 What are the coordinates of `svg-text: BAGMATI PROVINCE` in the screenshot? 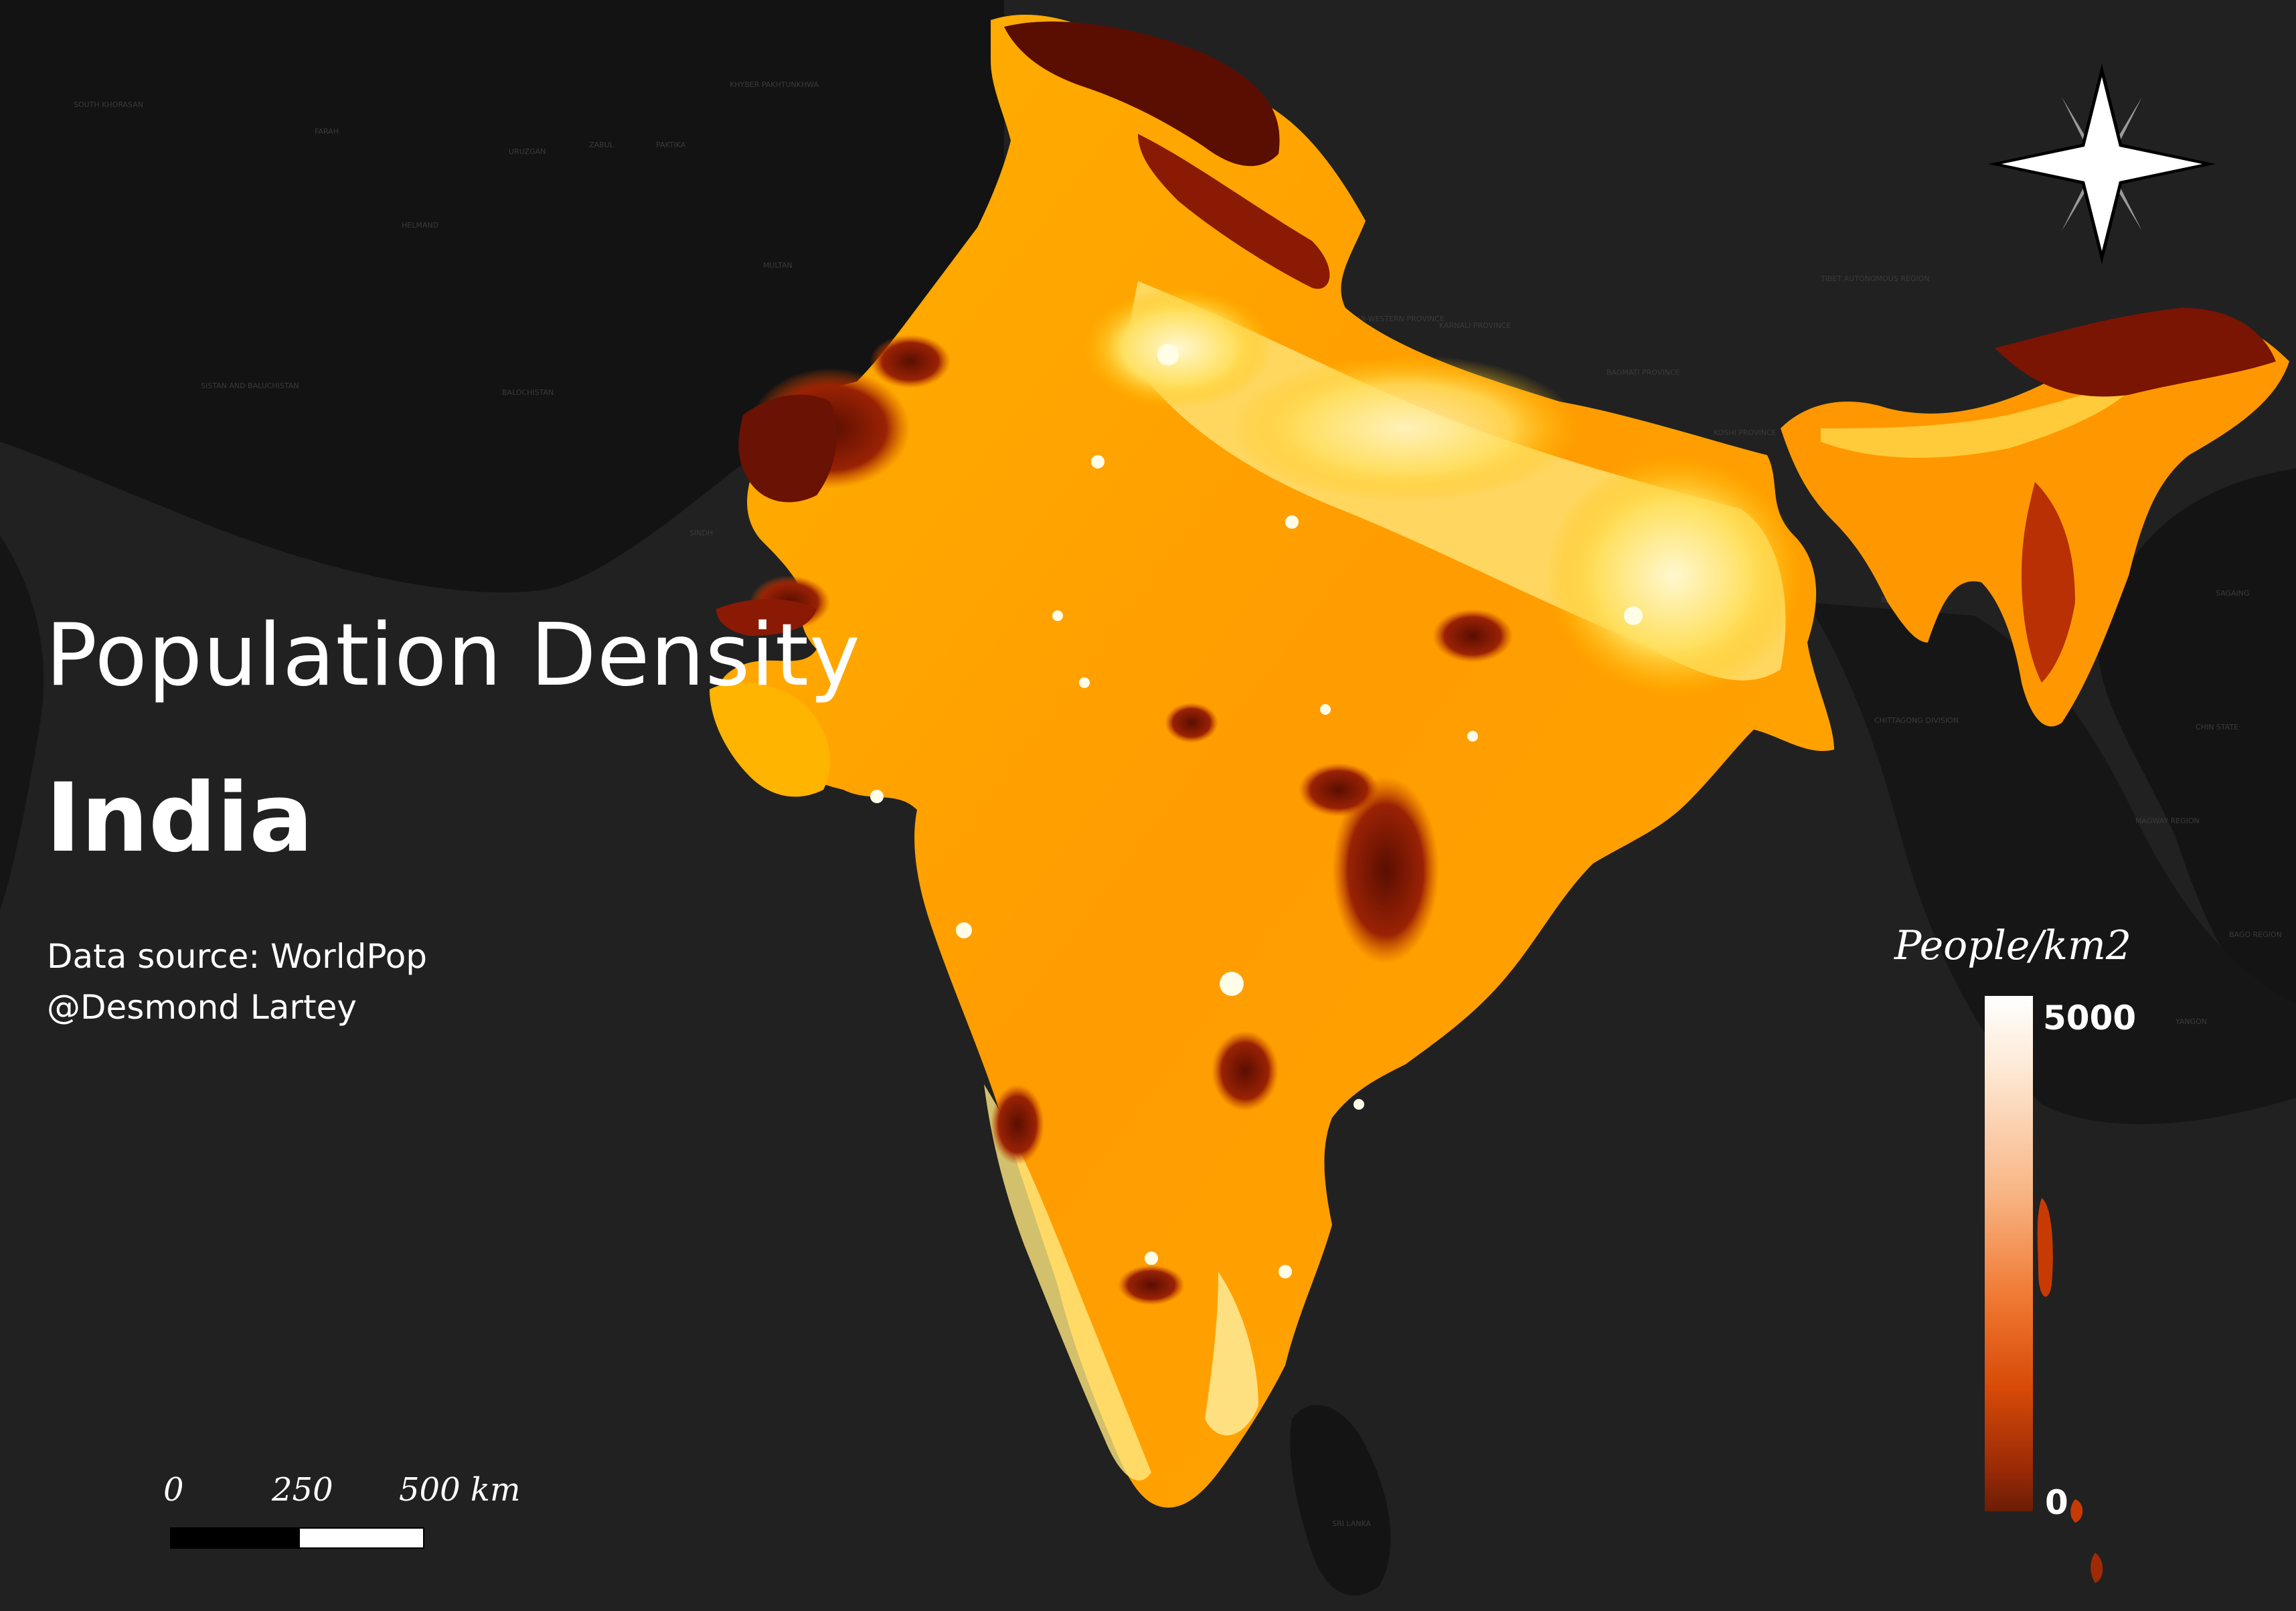 It's located at (1643, 372).